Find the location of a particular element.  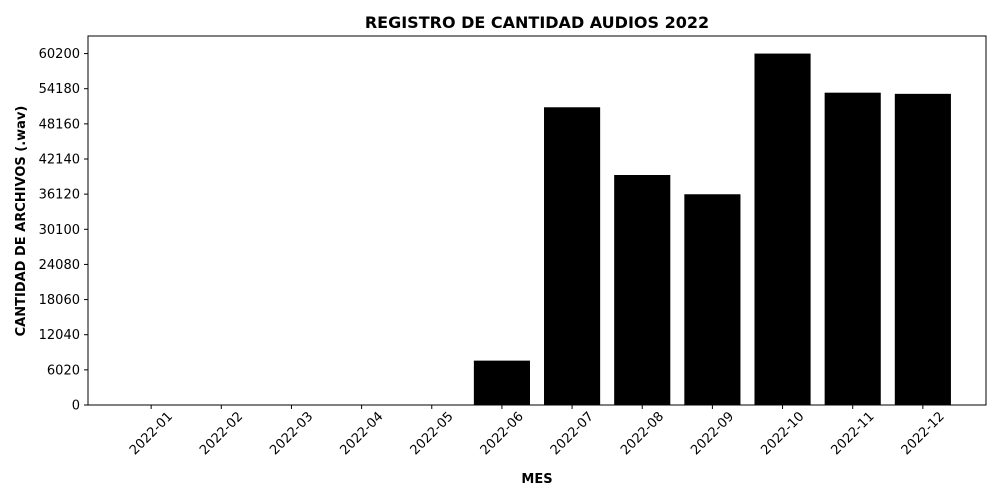

x-tick-label: 2022-10 is located at coordinates (782, 433).